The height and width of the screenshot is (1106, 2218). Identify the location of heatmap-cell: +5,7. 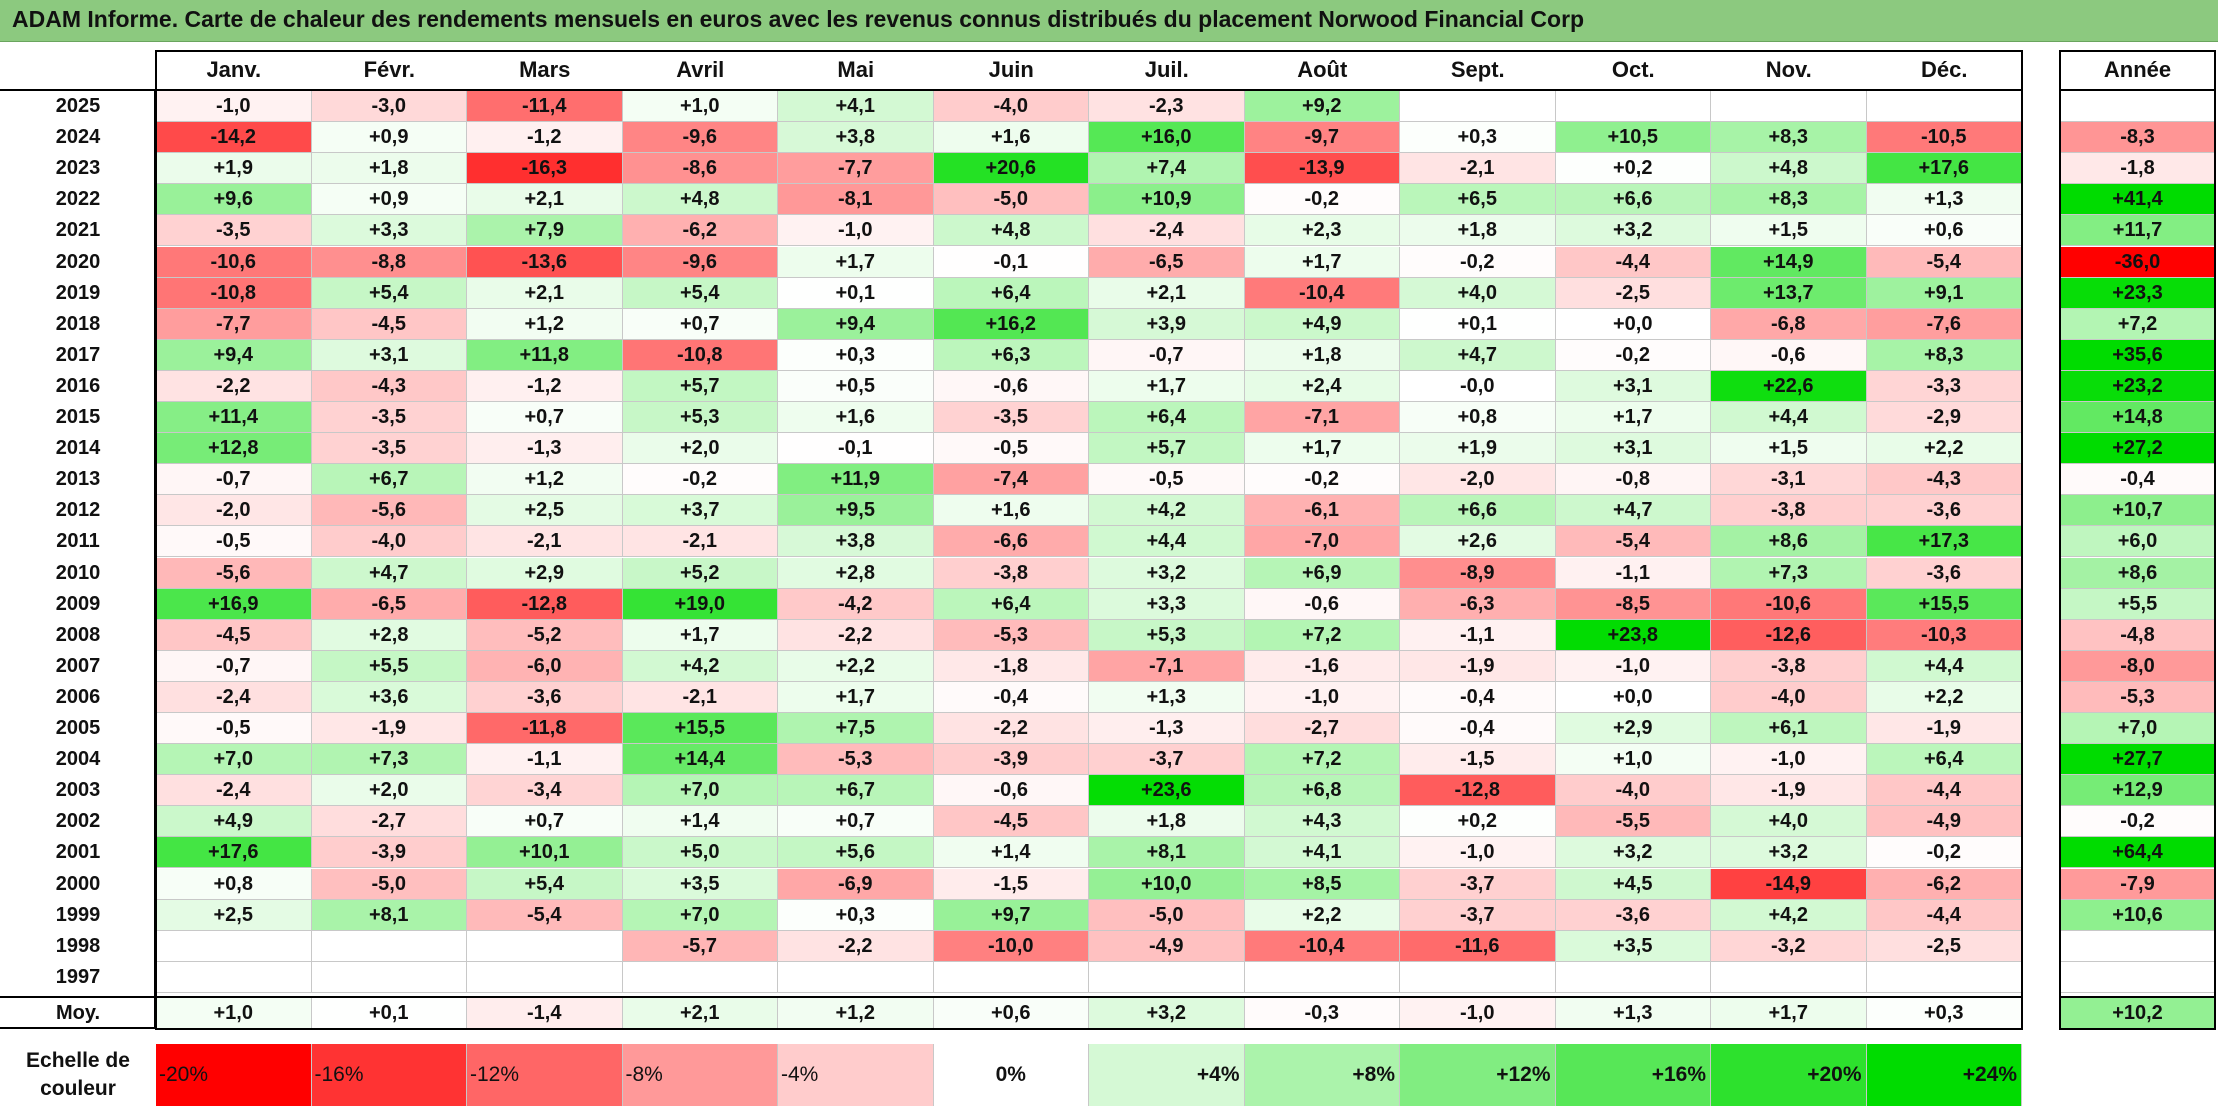
(700, 386).